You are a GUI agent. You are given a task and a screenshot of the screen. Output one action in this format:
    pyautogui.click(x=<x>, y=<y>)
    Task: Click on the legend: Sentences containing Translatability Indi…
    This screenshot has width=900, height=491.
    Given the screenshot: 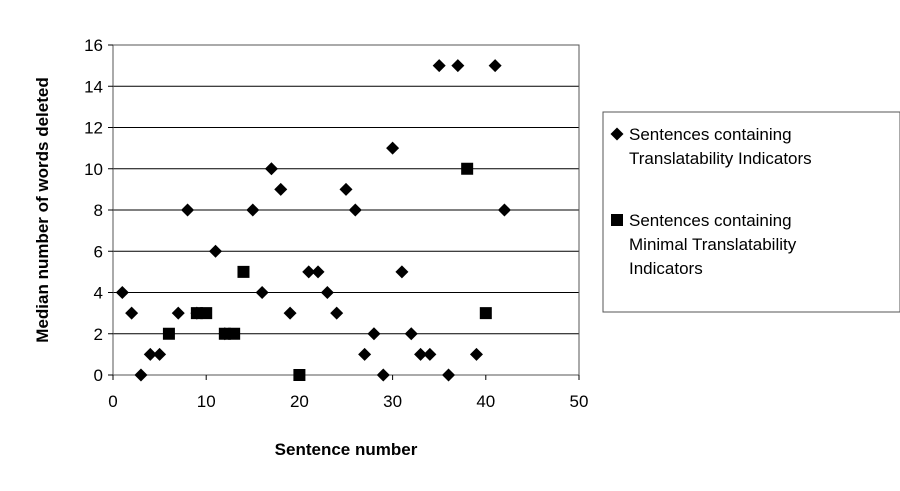 What is the action you would take?
    pyautogui.click(x=751, y=212)
    